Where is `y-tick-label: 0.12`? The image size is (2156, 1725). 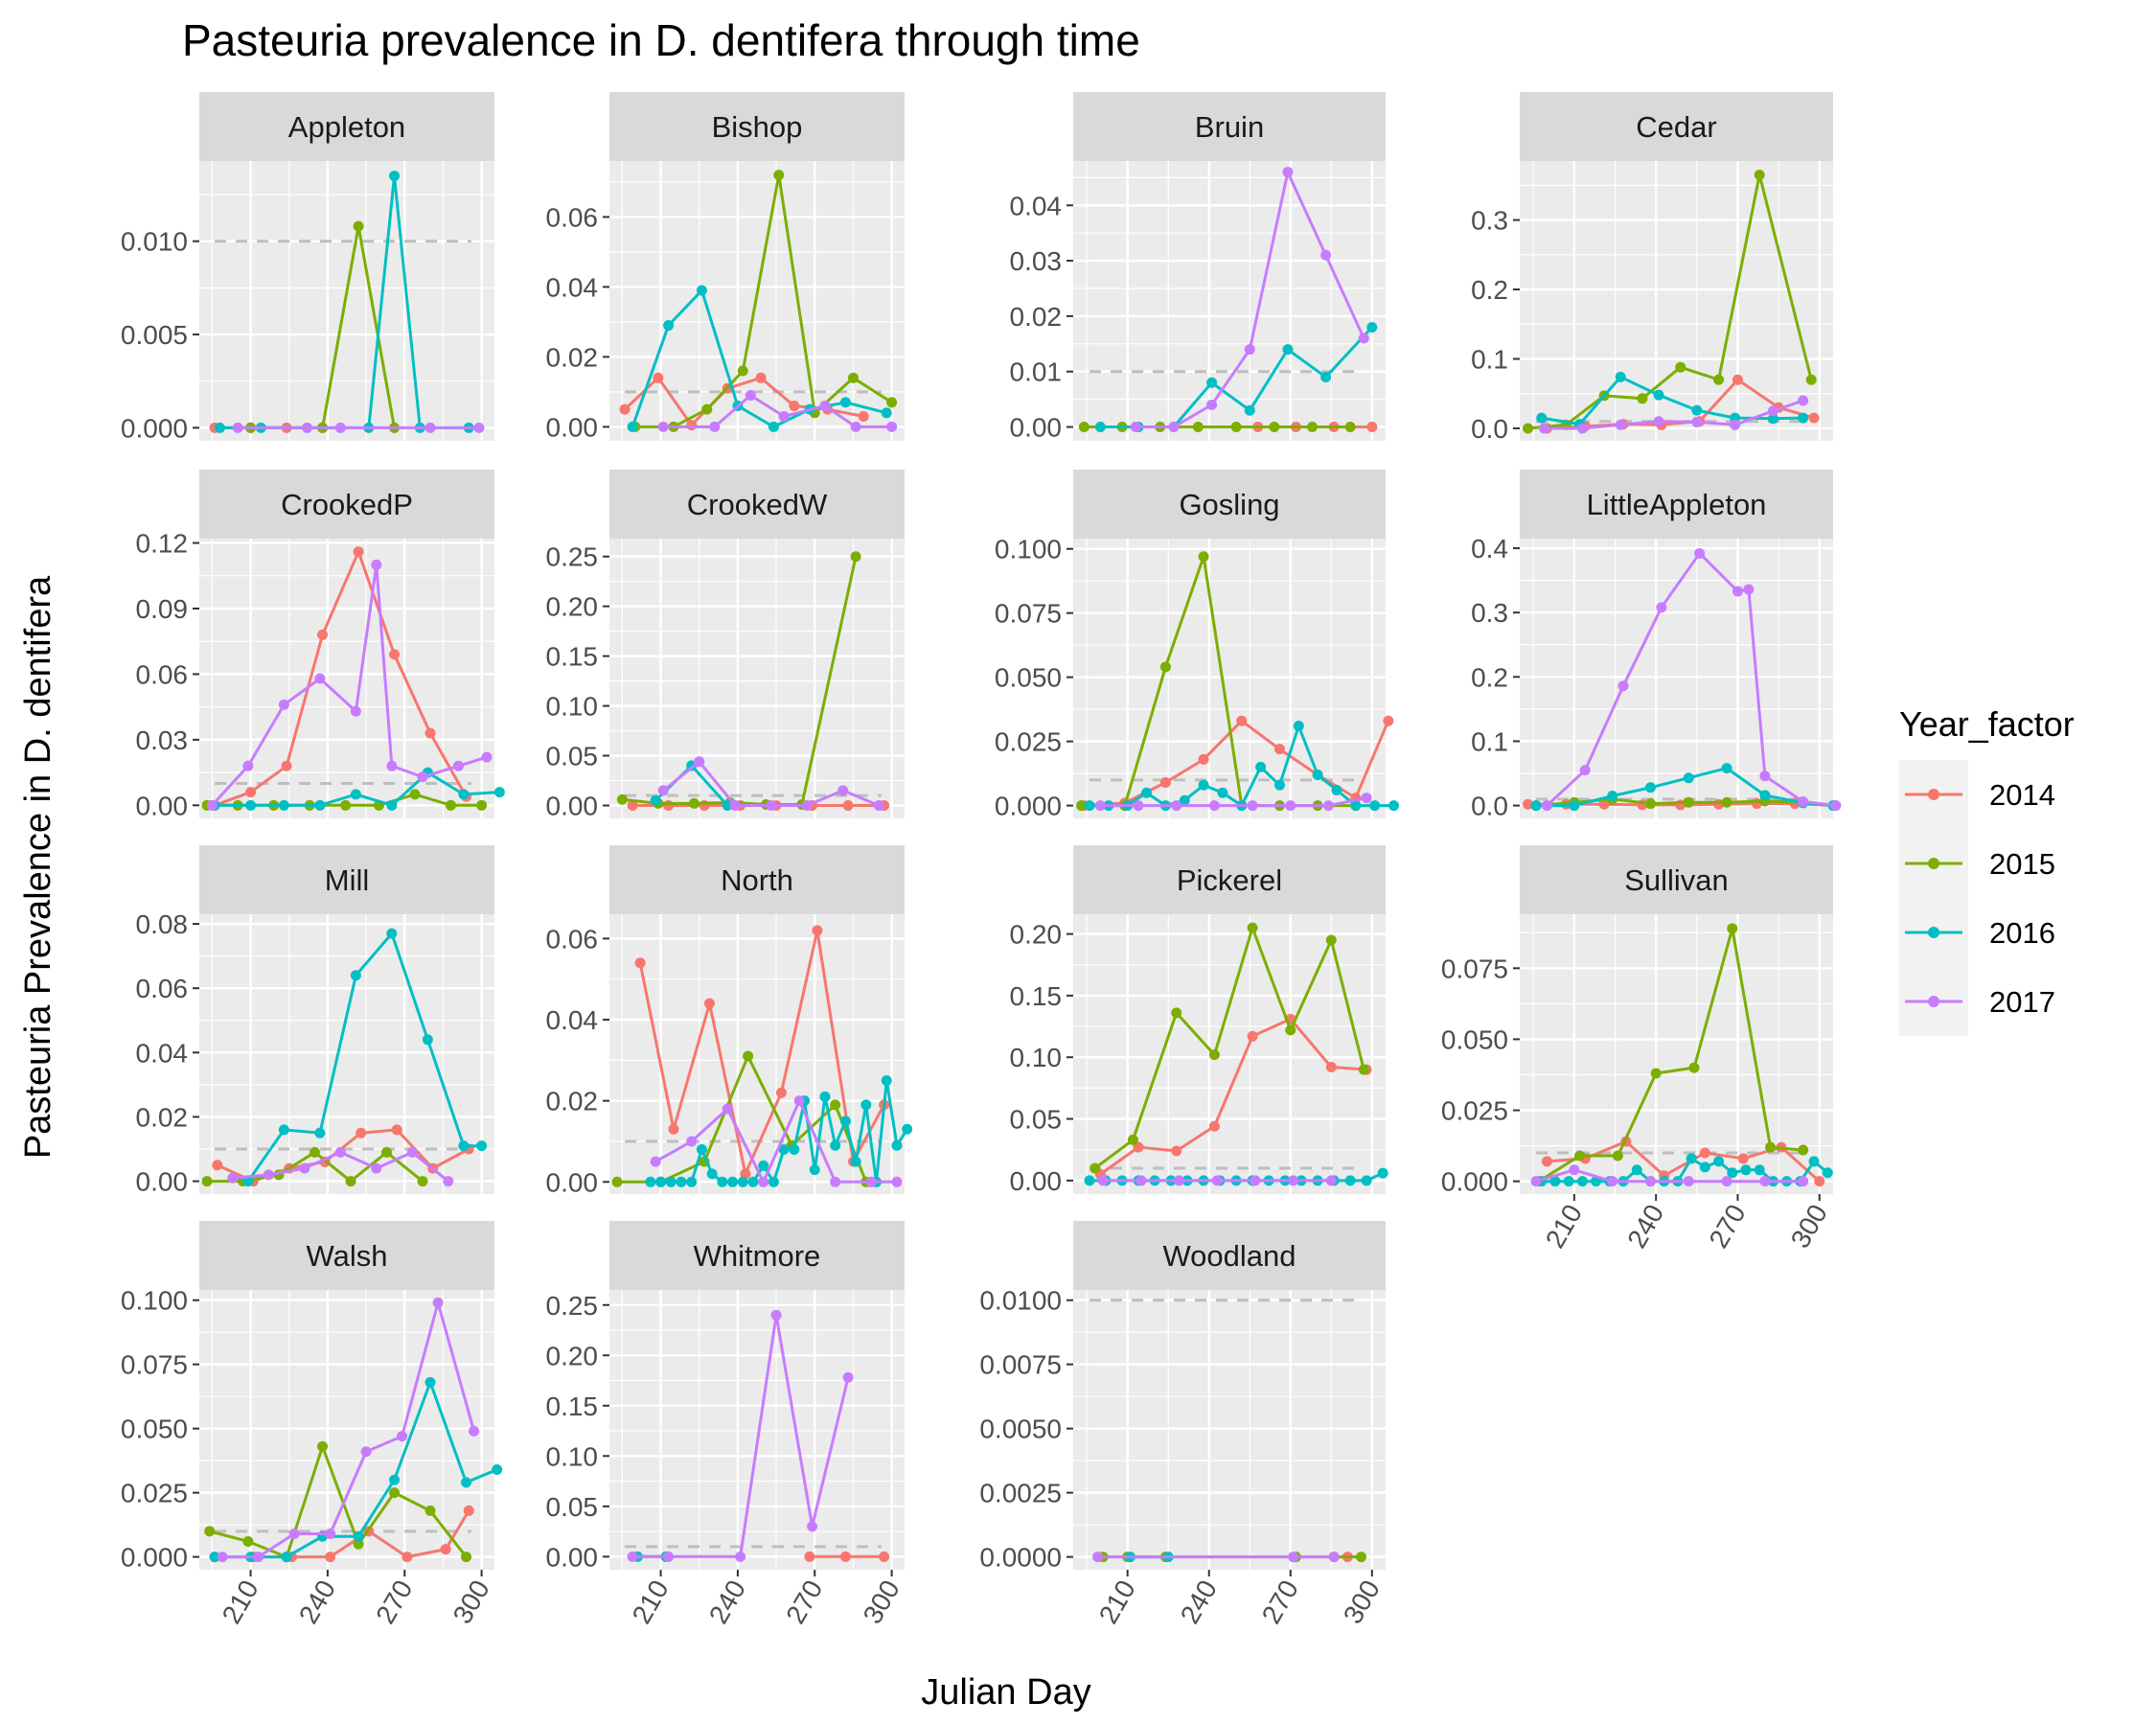 y-tick-label: 0.12 is located at coordinates (162, 544).